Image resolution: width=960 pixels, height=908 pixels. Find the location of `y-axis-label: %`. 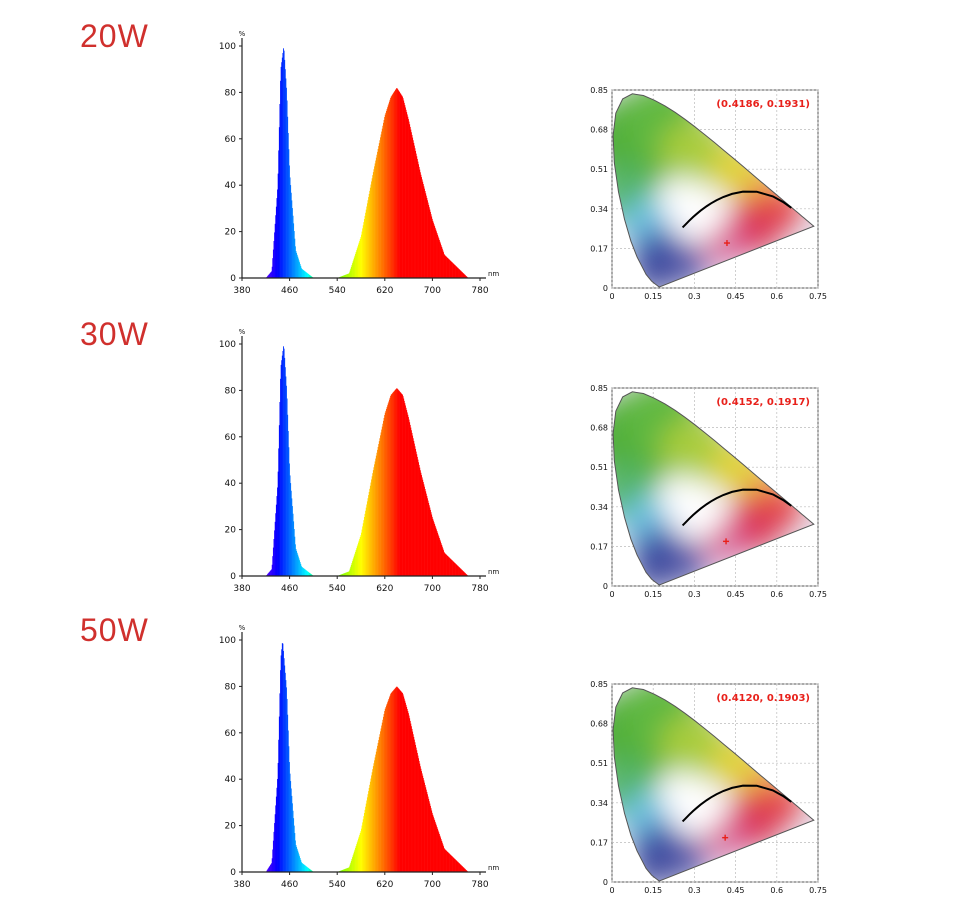

y-axis-label: % is located at coordinates (242, 332).